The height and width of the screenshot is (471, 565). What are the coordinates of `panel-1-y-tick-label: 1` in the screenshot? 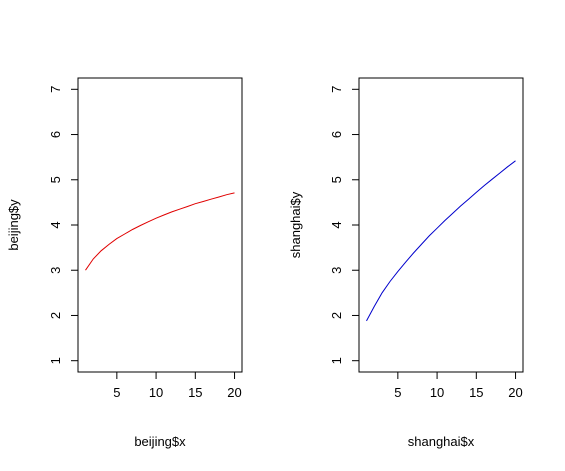 It's located at (55, 360).